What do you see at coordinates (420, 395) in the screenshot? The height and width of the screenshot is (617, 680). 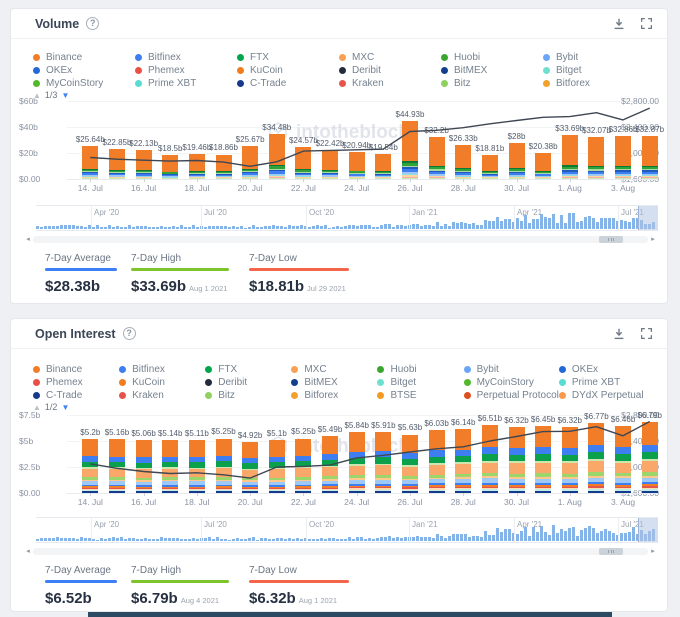 I see `legend-item-btse: BTSE` at bounding box center [420, 395].